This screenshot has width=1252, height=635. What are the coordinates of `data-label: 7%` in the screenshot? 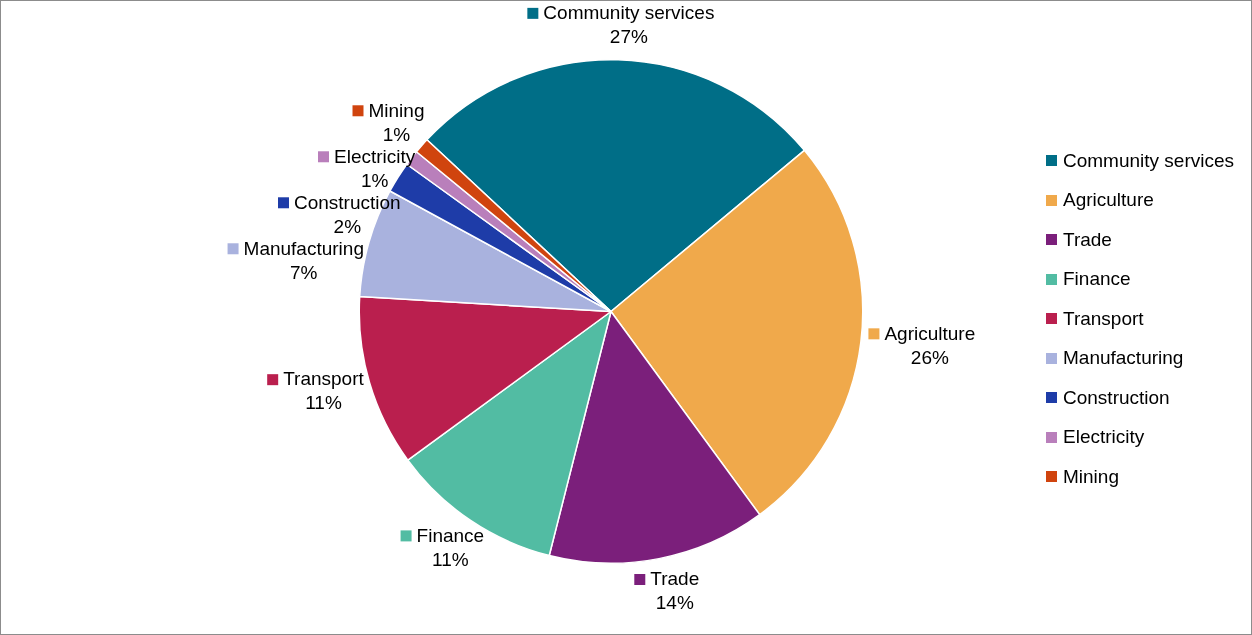 It's located at (304, 272).